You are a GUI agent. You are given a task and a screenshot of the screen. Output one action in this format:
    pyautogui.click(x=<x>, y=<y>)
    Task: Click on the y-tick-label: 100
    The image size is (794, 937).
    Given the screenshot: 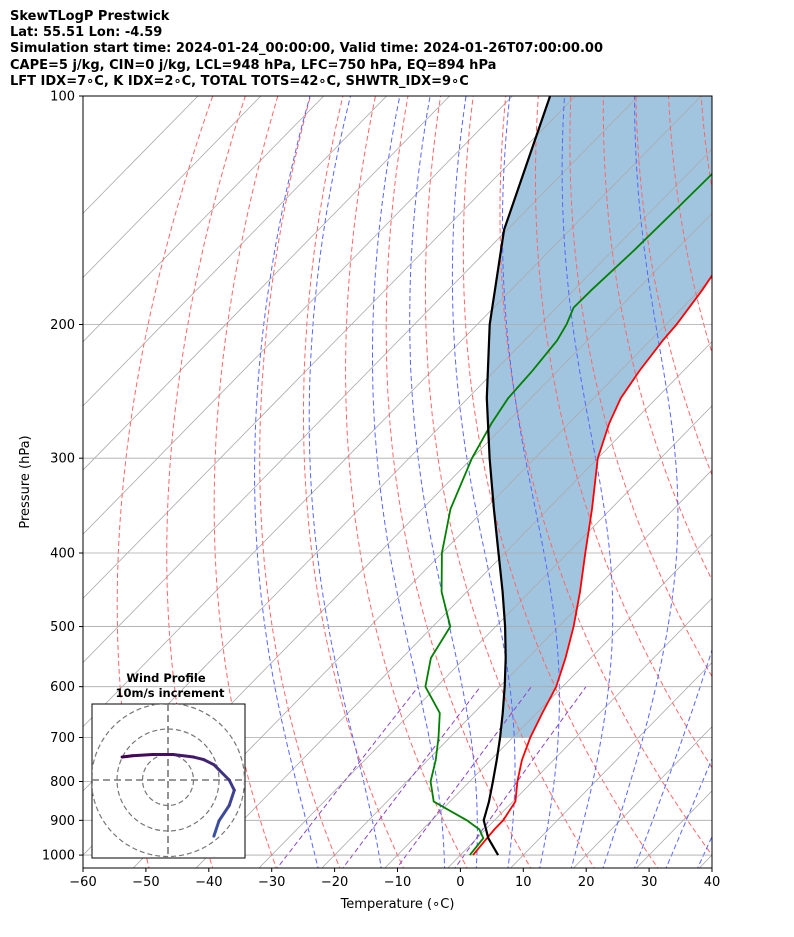 What is the action you would take?
    pyautogui.click(x=62, y=97)
    